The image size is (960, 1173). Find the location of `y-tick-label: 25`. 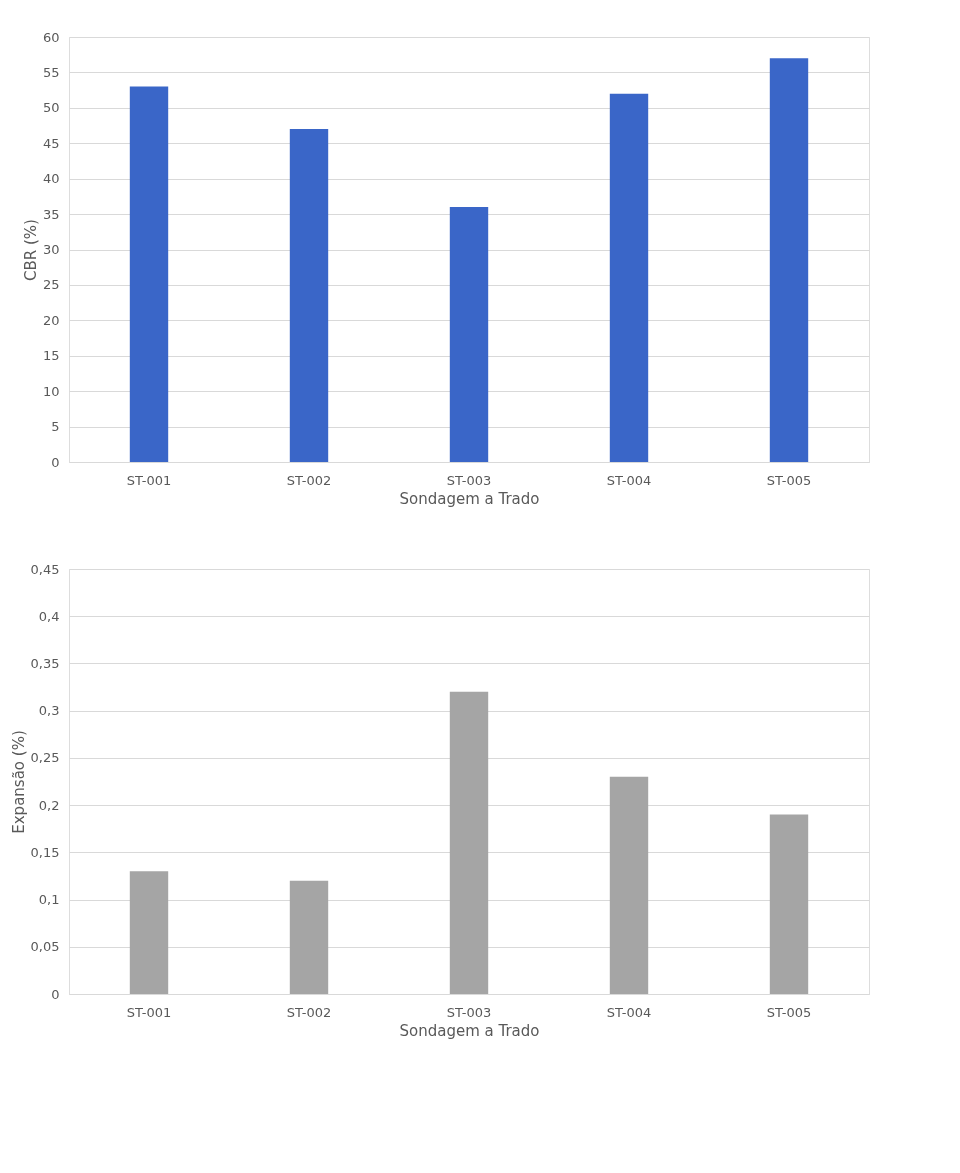

y-tick-label: 25 is located at coordinates (51, 285).